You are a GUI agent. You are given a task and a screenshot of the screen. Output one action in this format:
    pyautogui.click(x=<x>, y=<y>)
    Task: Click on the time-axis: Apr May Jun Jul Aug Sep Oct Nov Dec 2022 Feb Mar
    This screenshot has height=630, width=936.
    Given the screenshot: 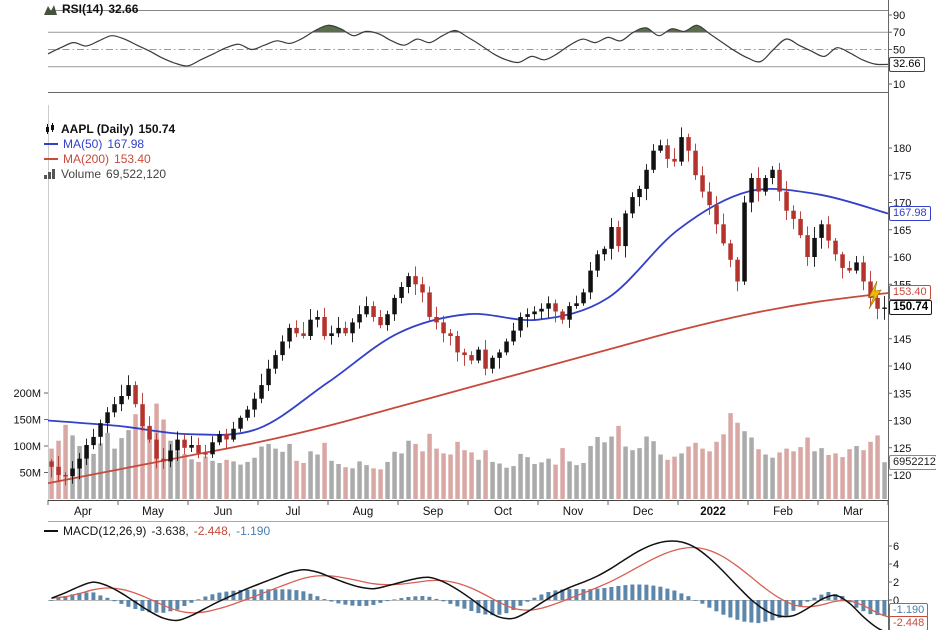 What is the action you would take?
    pyautogui.click(x=468, y=509)
    